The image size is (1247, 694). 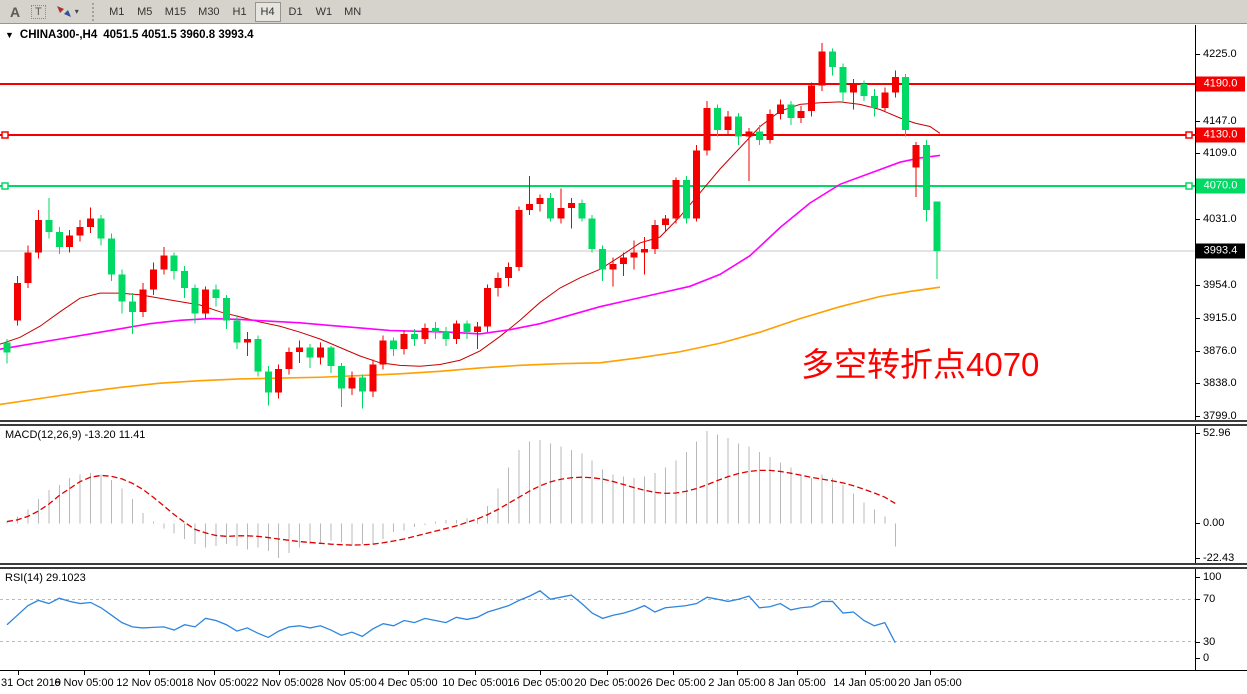 What do you see at coordinates (353, 11) in the screenshot?
I see `timeframe-button-mn: MN` at bounding box center [353, 11].